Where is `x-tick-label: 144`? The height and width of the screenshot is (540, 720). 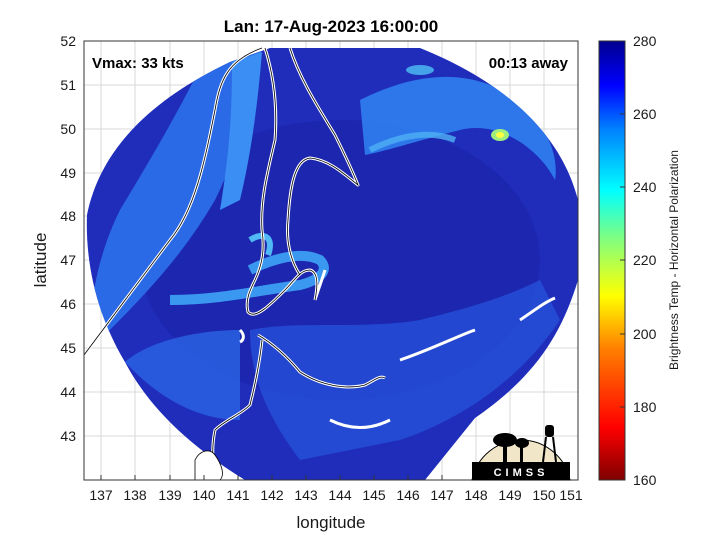 x-tick-label: 144 is located at coordinates (340, 495).